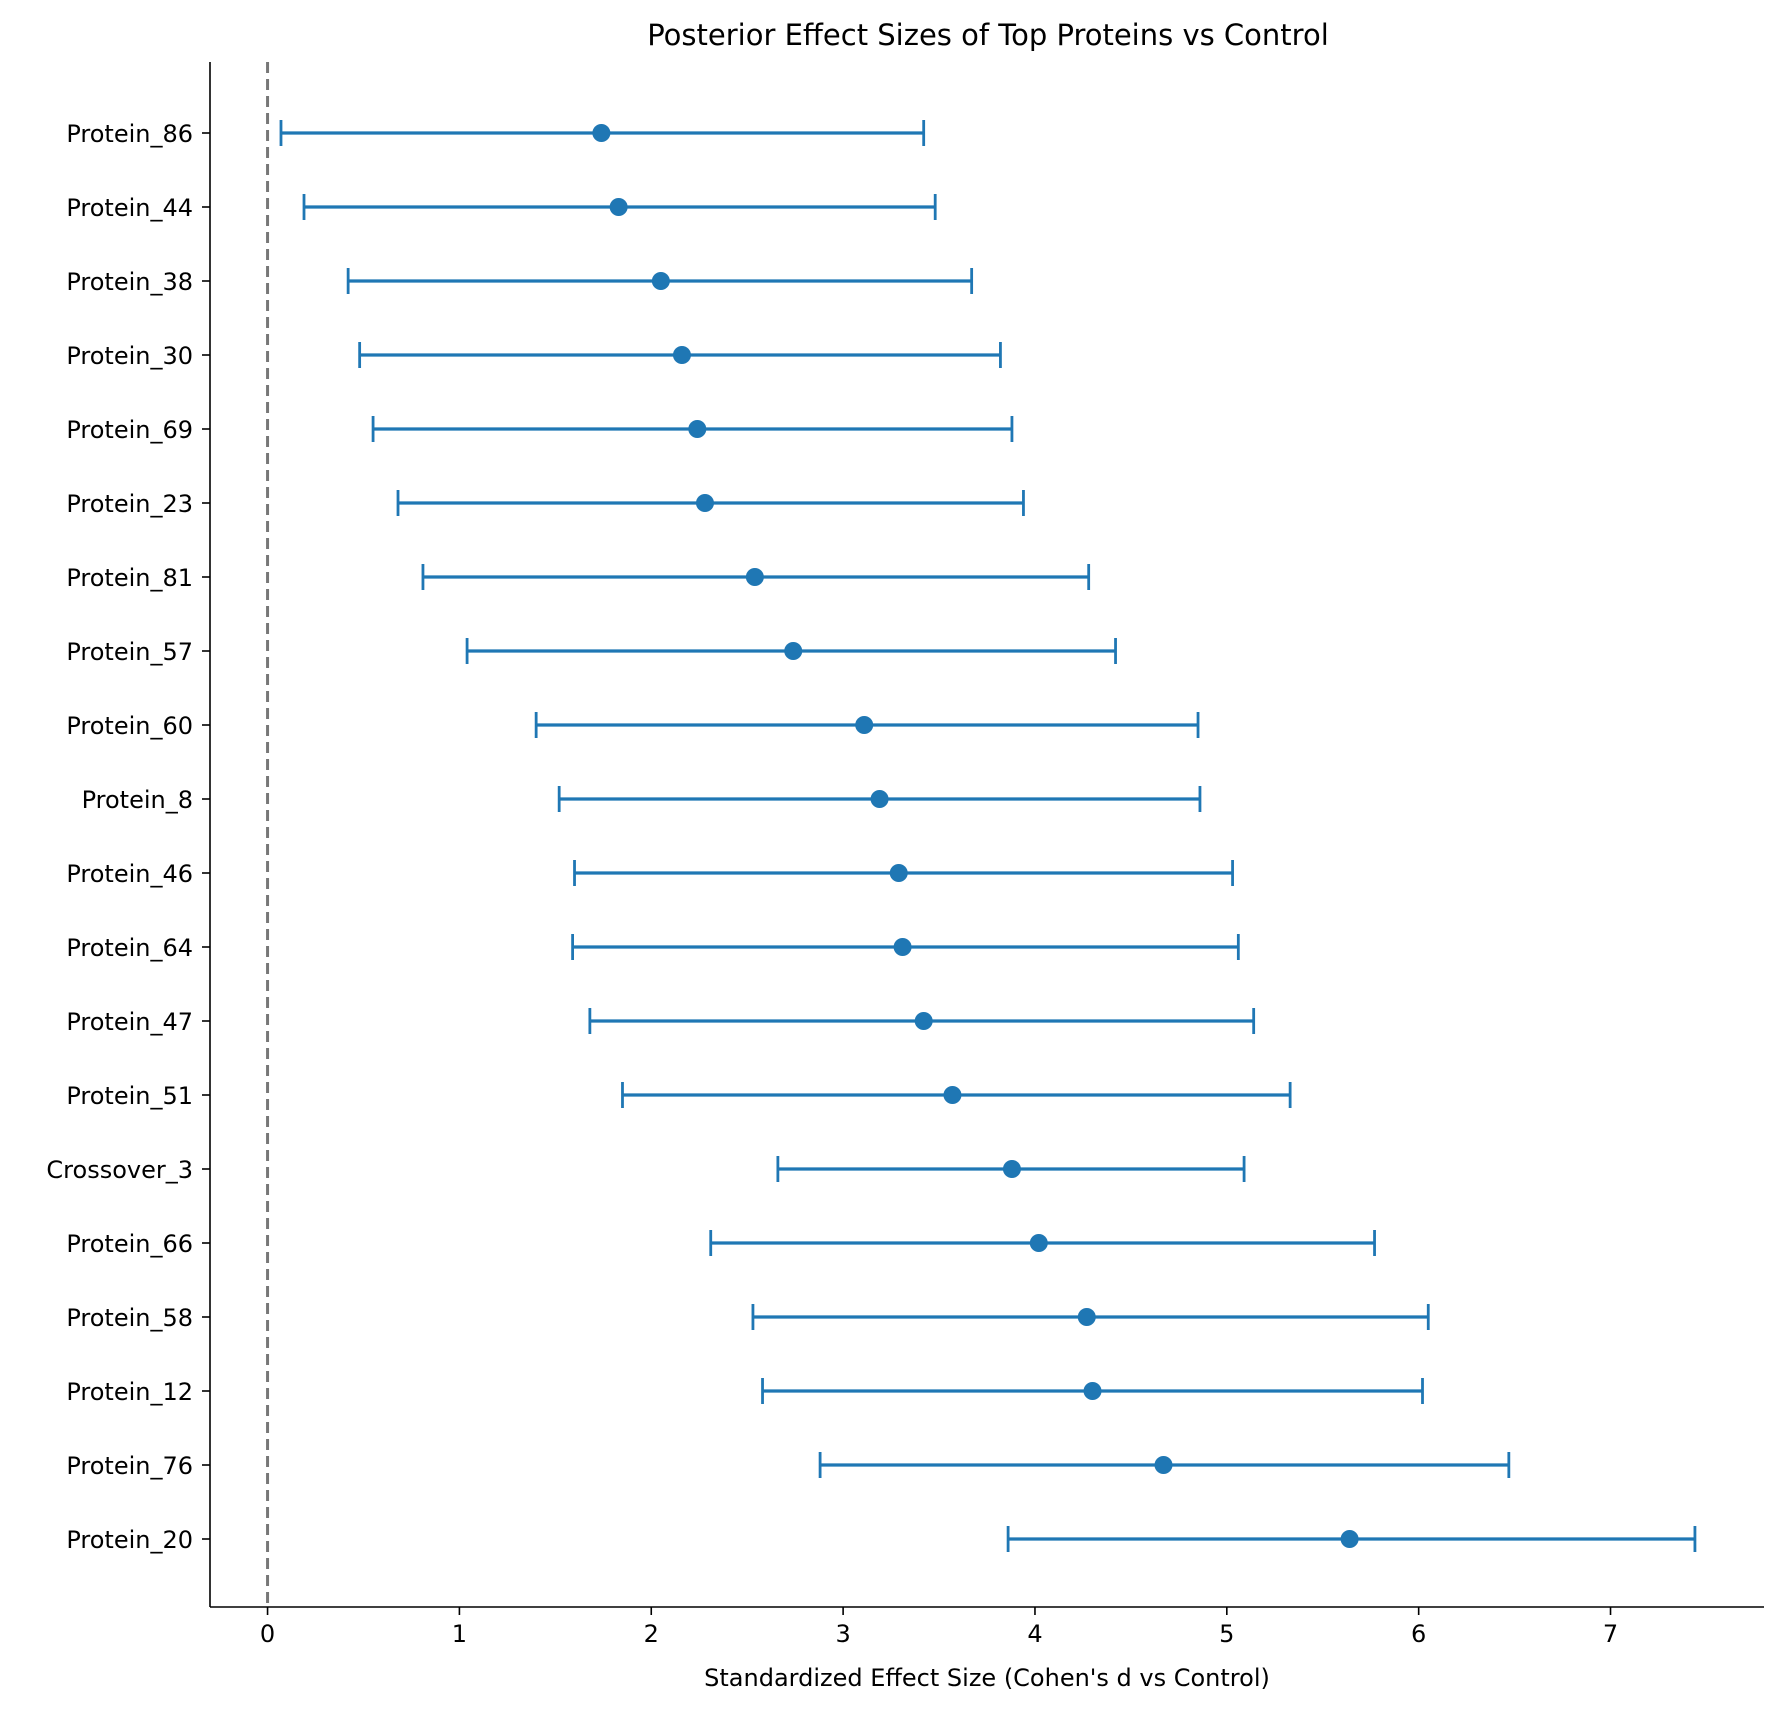  Describe the element at coordinates (939, 1627) in the screenshot. I see `x-axis-ticks: 0 1 2 3 4 5 6 7` at that location.